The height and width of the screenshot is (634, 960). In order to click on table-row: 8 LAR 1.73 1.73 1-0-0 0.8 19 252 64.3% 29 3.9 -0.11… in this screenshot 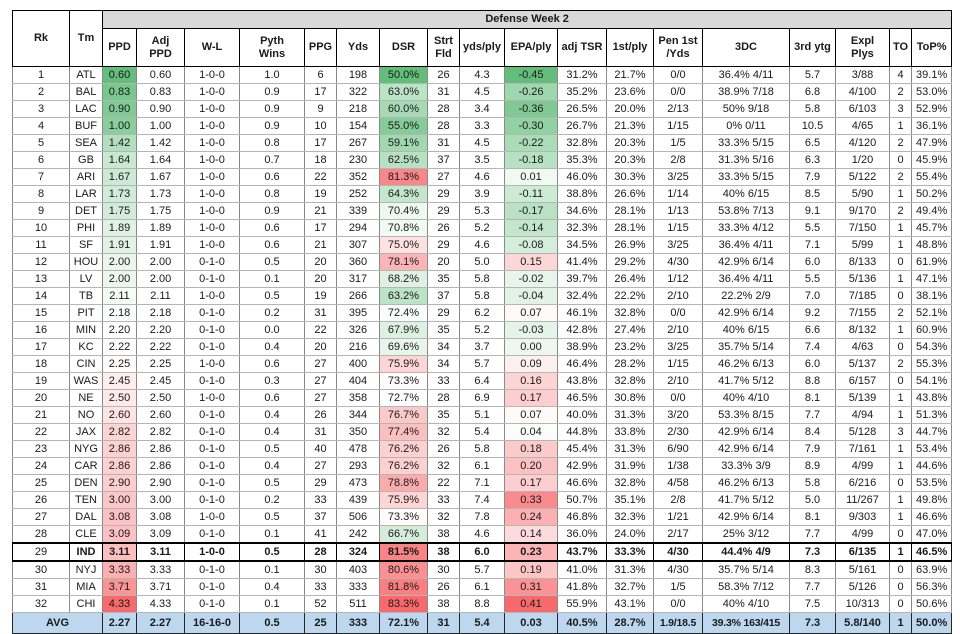, I will do `click(482, 194)`.